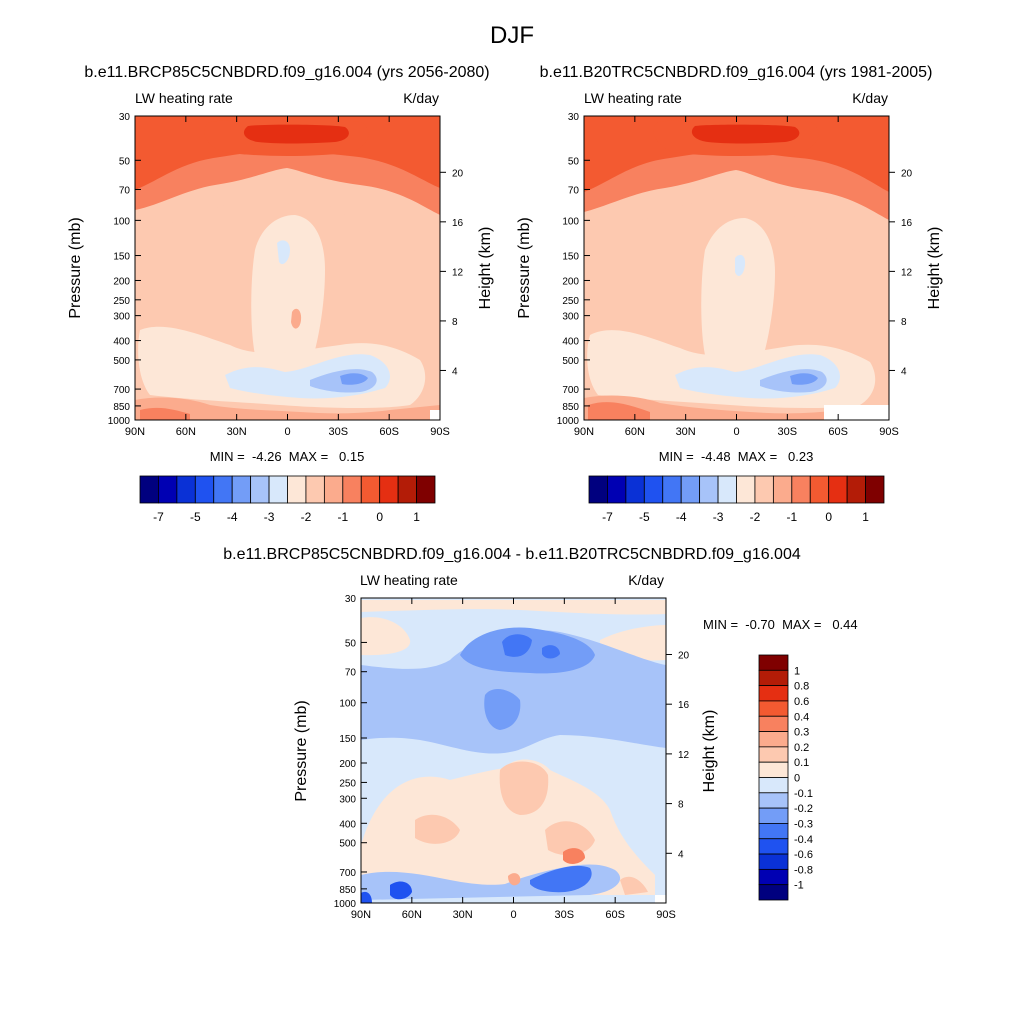  Describe the element at coordinates (524, 267) in the screenshot. I see `panel-2-ylabel: Pressure (mb)` at that location.